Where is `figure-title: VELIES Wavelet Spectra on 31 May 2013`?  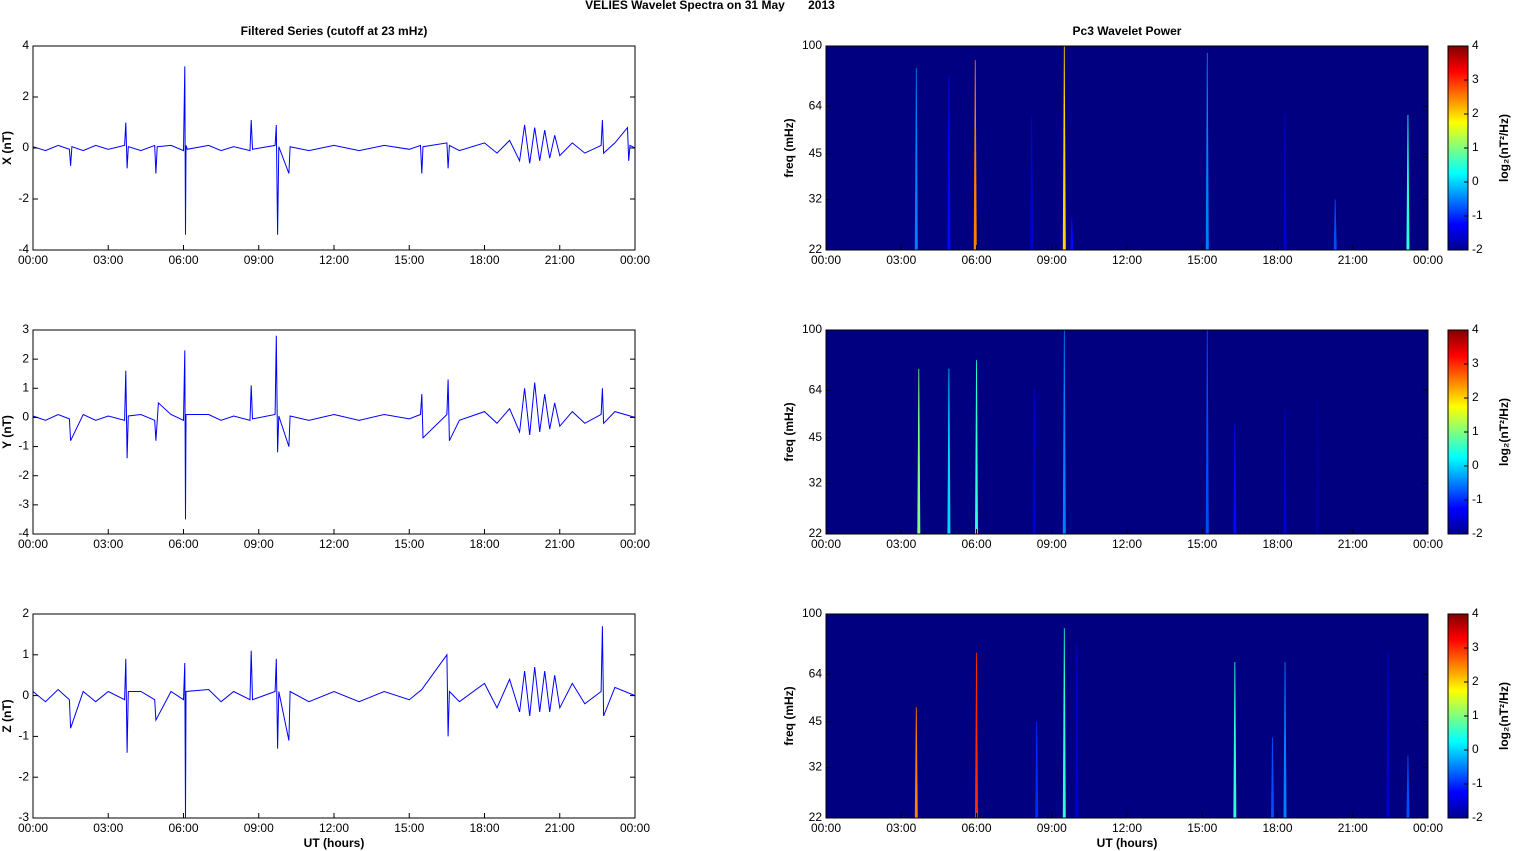
figure-title: VELIES Wavelet Spectra on 31 May 2013 is located at coordinates (710, 6).